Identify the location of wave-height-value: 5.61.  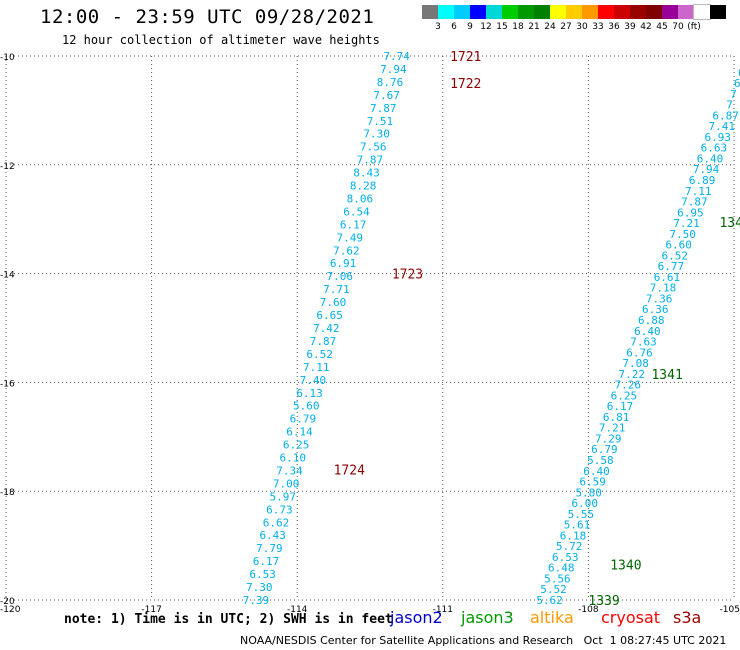
(577, 525).